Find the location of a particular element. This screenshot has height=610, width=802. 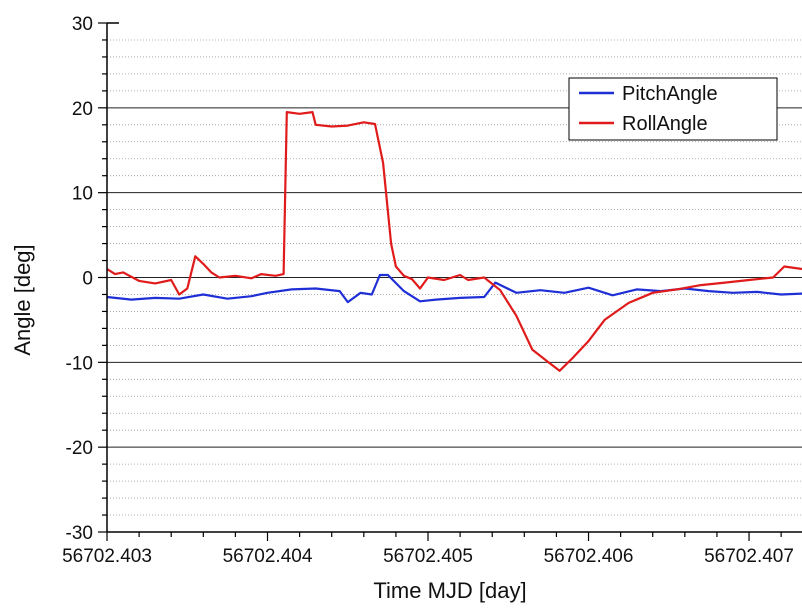

legend-box is located at coordinates (673, 109).